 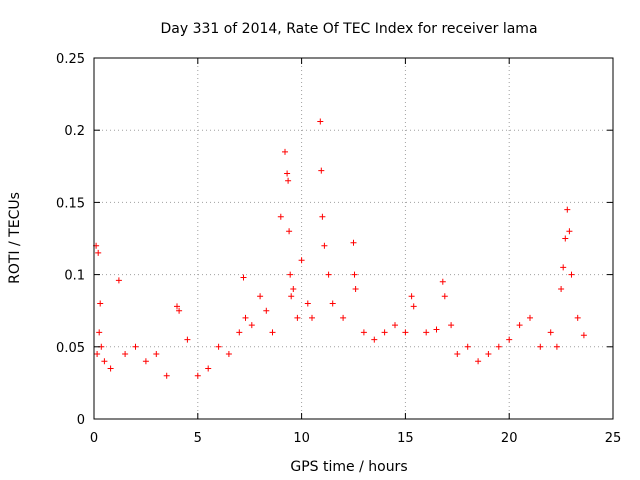 What do you see at coordinates (70, 348) in the screenshot?
I see `y-tick-label: 0.05` at bounding box center [70, 348].